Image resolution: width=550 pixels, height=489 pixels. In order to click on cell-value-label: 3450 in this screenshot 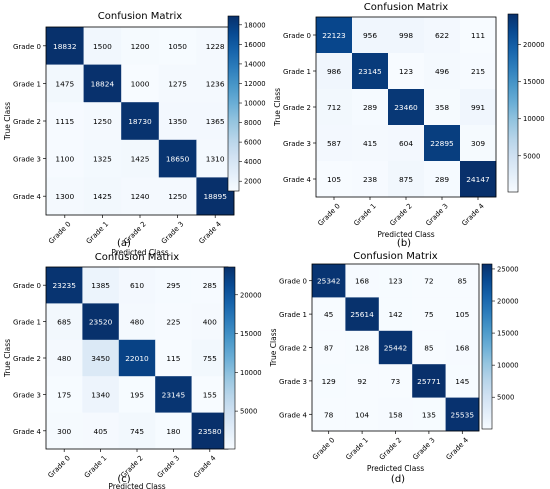, I will do `click(100, 358)`.